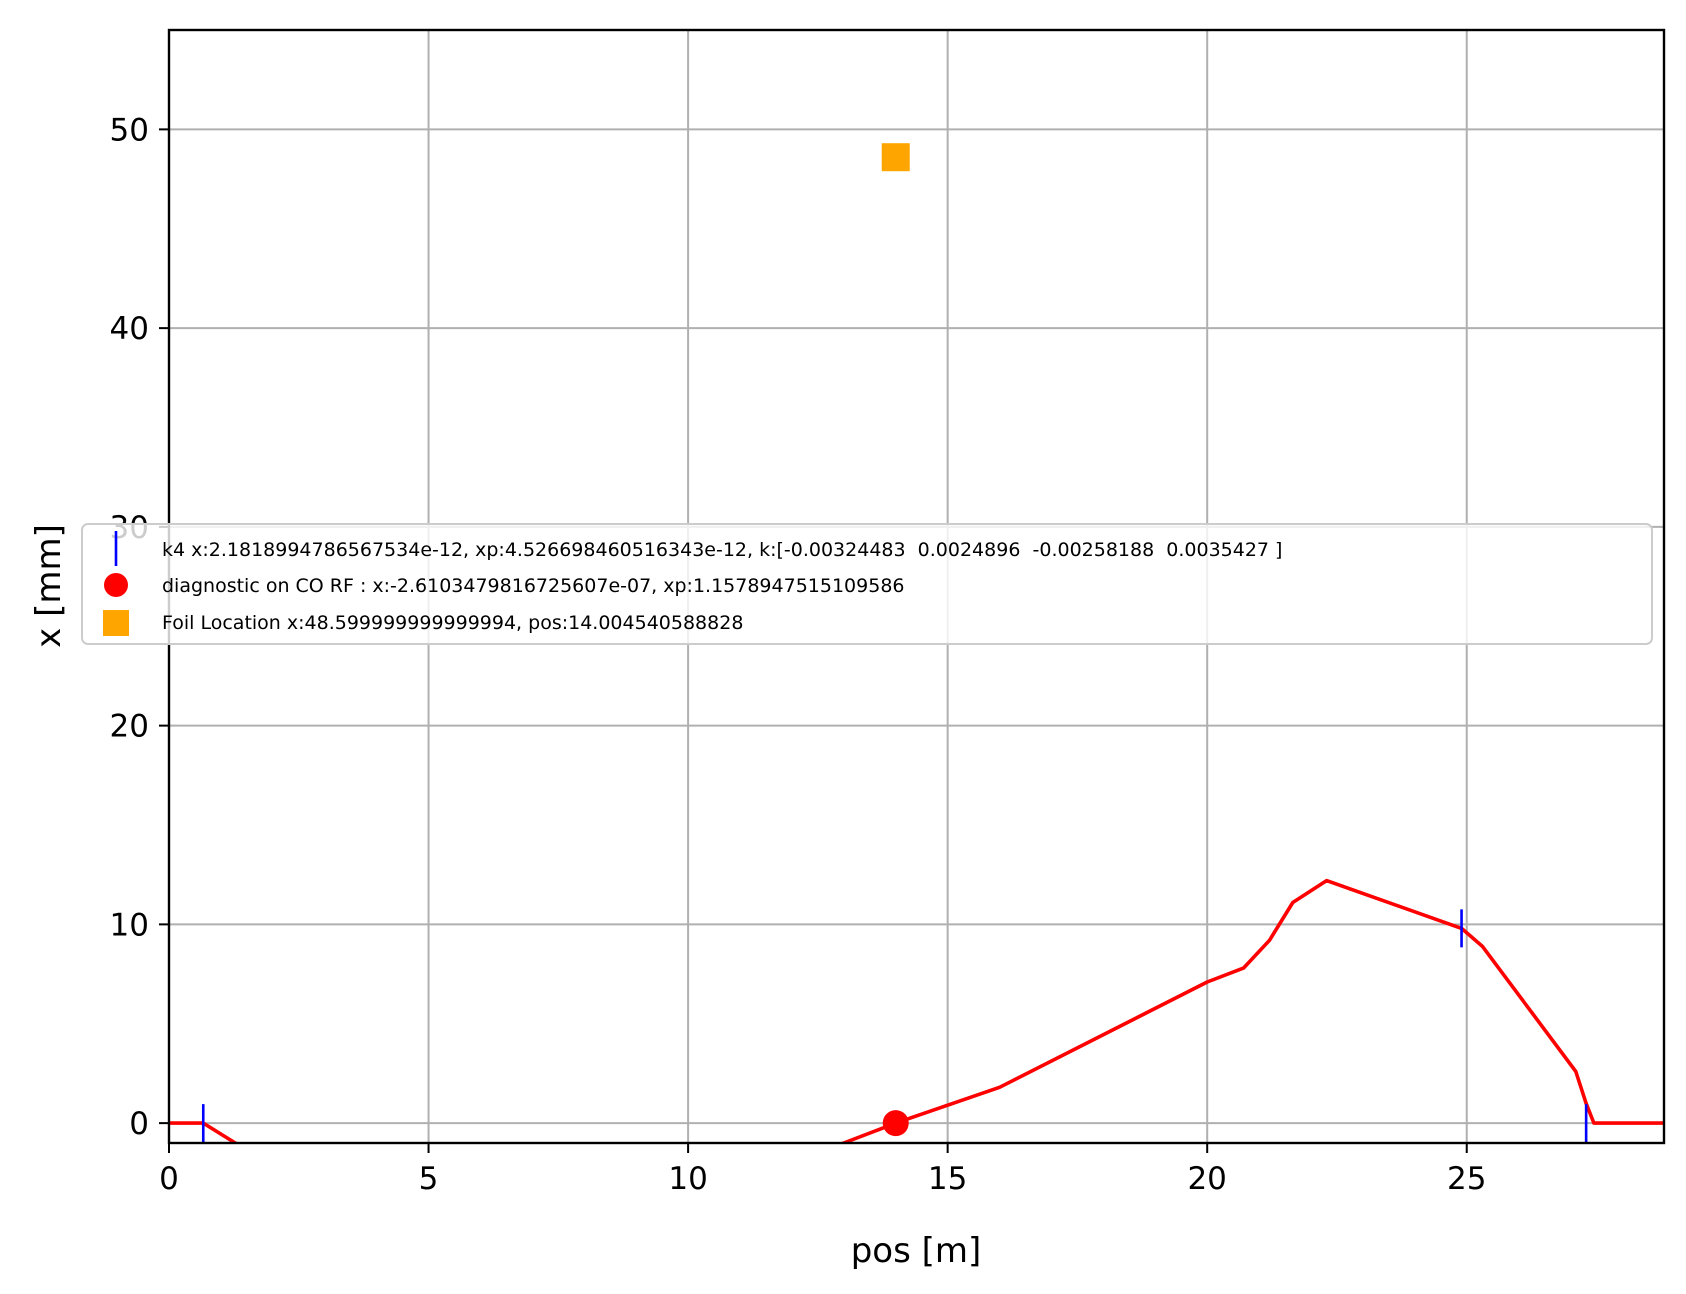 The width and height of the screenshot is (1686, 1294). Describe the element at coordinates (116, 623) in the screenshot. I see `legend-foil-marker` at that location.